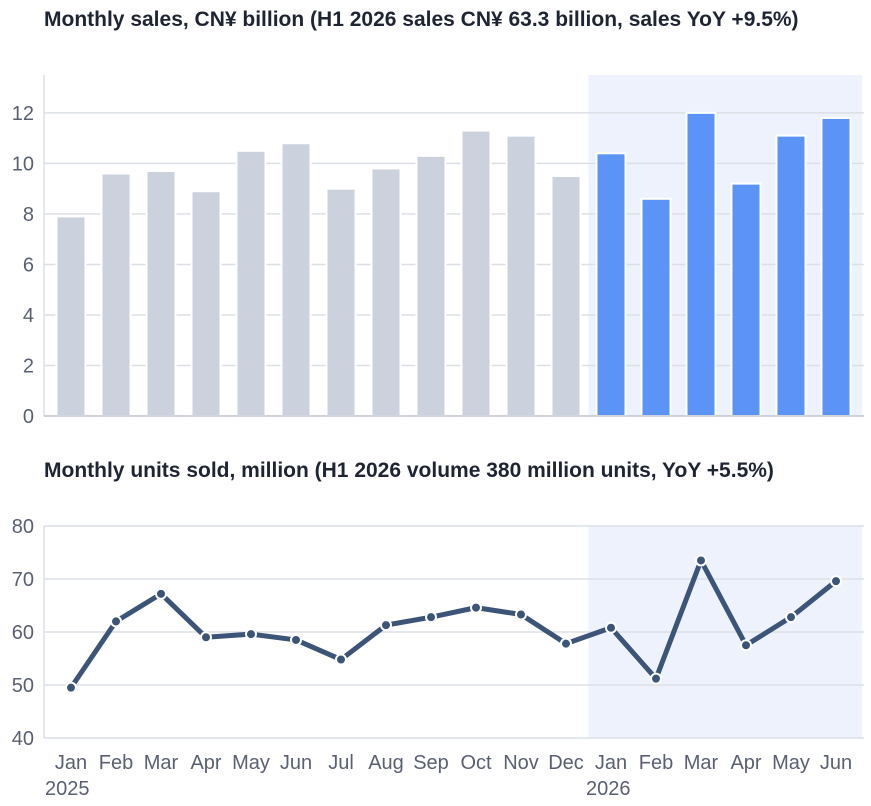 The height and width of the screenshot is (806, 871). I want to click on forecast-shading, so click(725, 245).